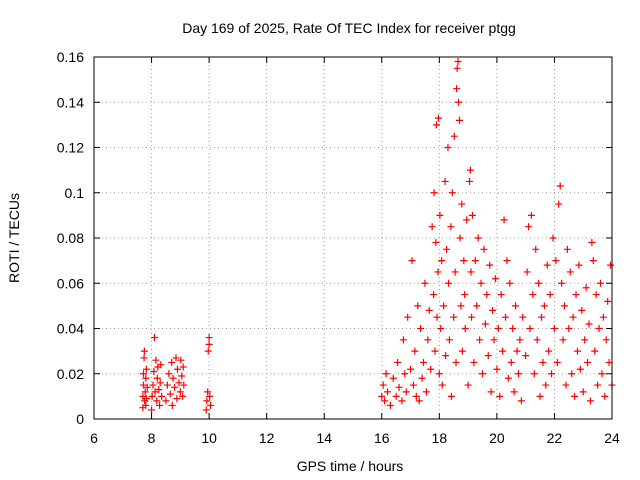  I want to click on x-tick-label: 16, so click(382, 438).